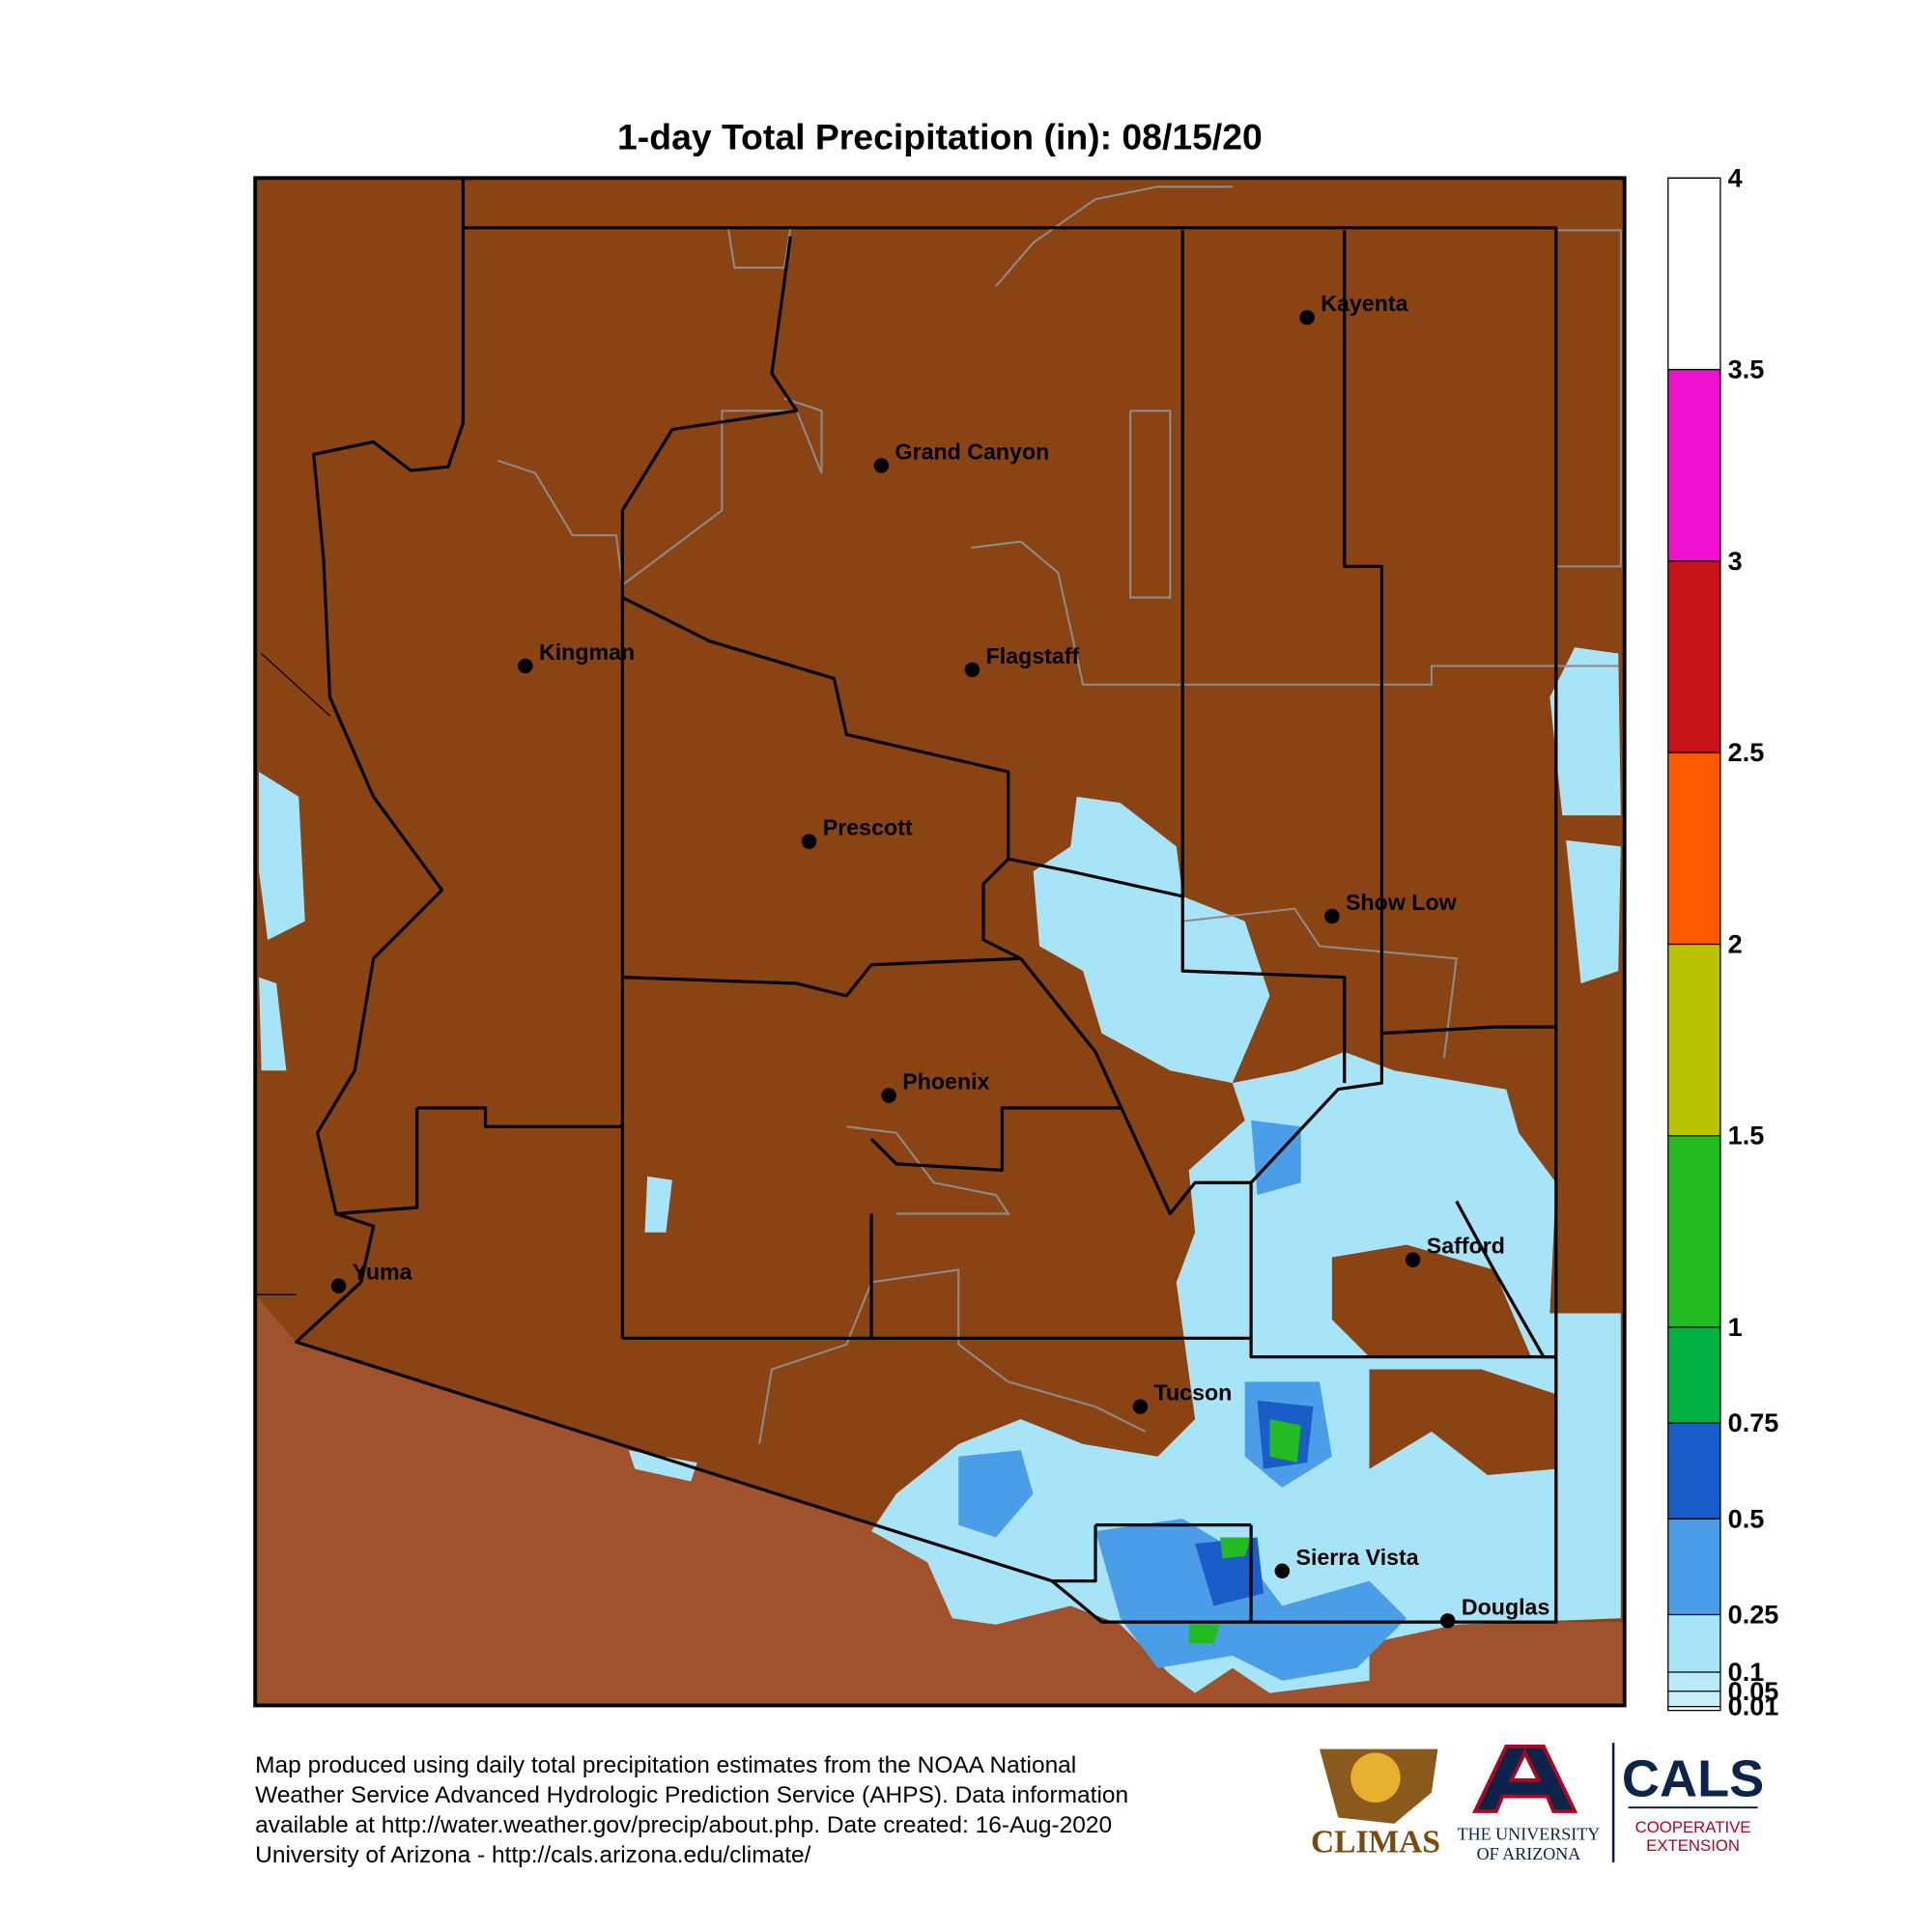 This screenshot has height=1932, width=1932. What do you see at coordinates (1524, 1779) in the screenshot?
I see `ua-logo-mark` at bounding box center [1524, 1779].